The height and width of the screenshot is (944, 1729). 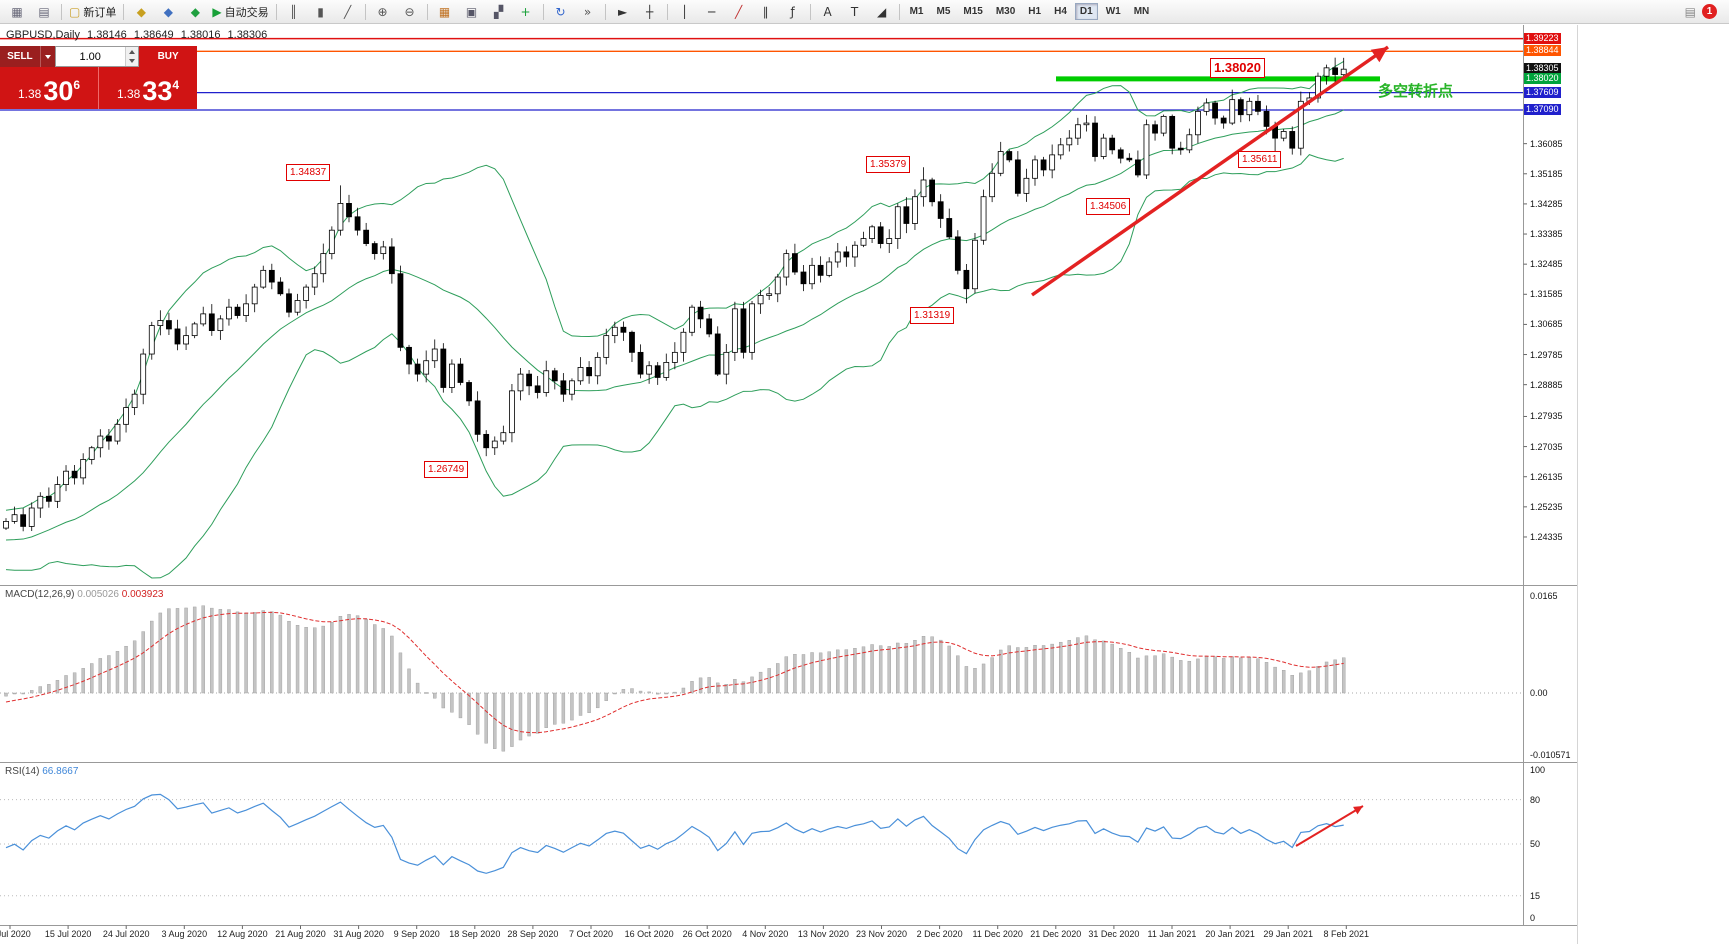 What do you see at coordinates (674, 672) in the screenshot?
I see `macd-signal-line` at bounding box center [674, 672].